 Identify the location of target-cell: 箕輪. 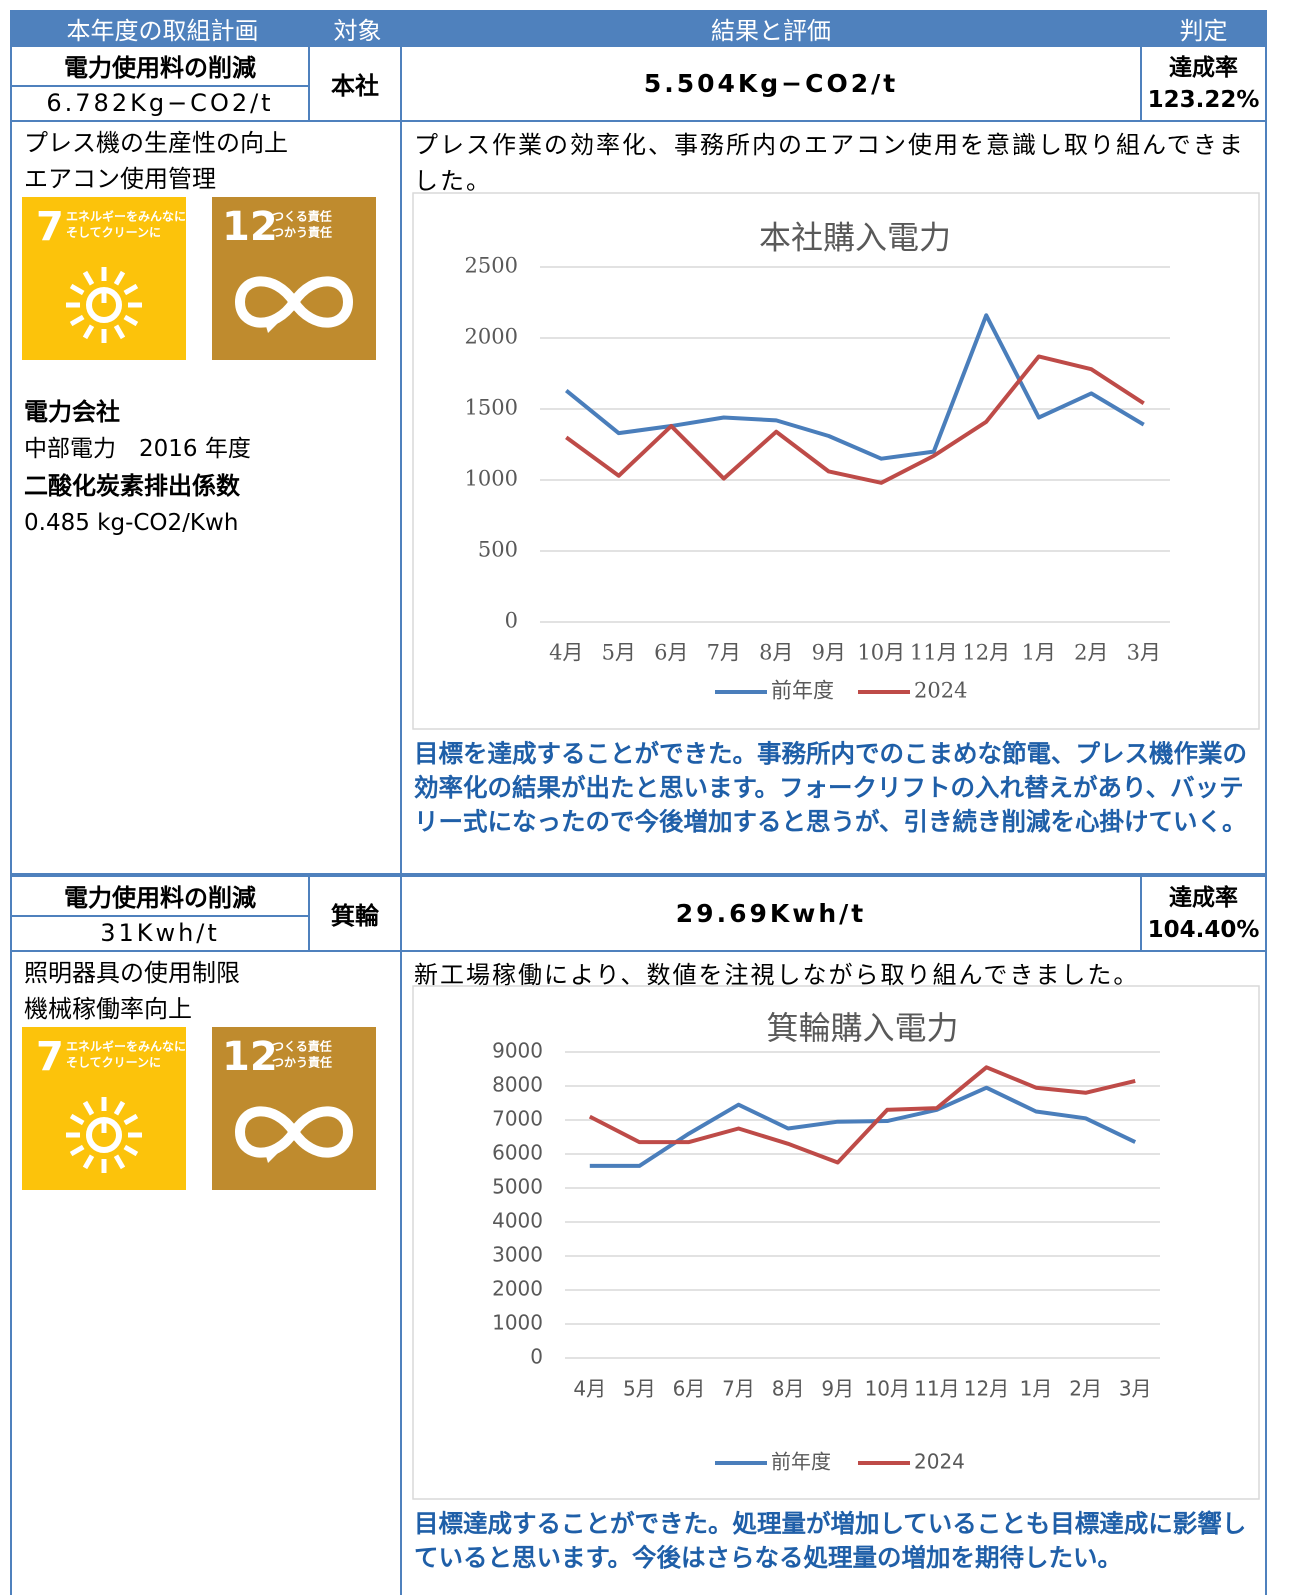
(355, 913).